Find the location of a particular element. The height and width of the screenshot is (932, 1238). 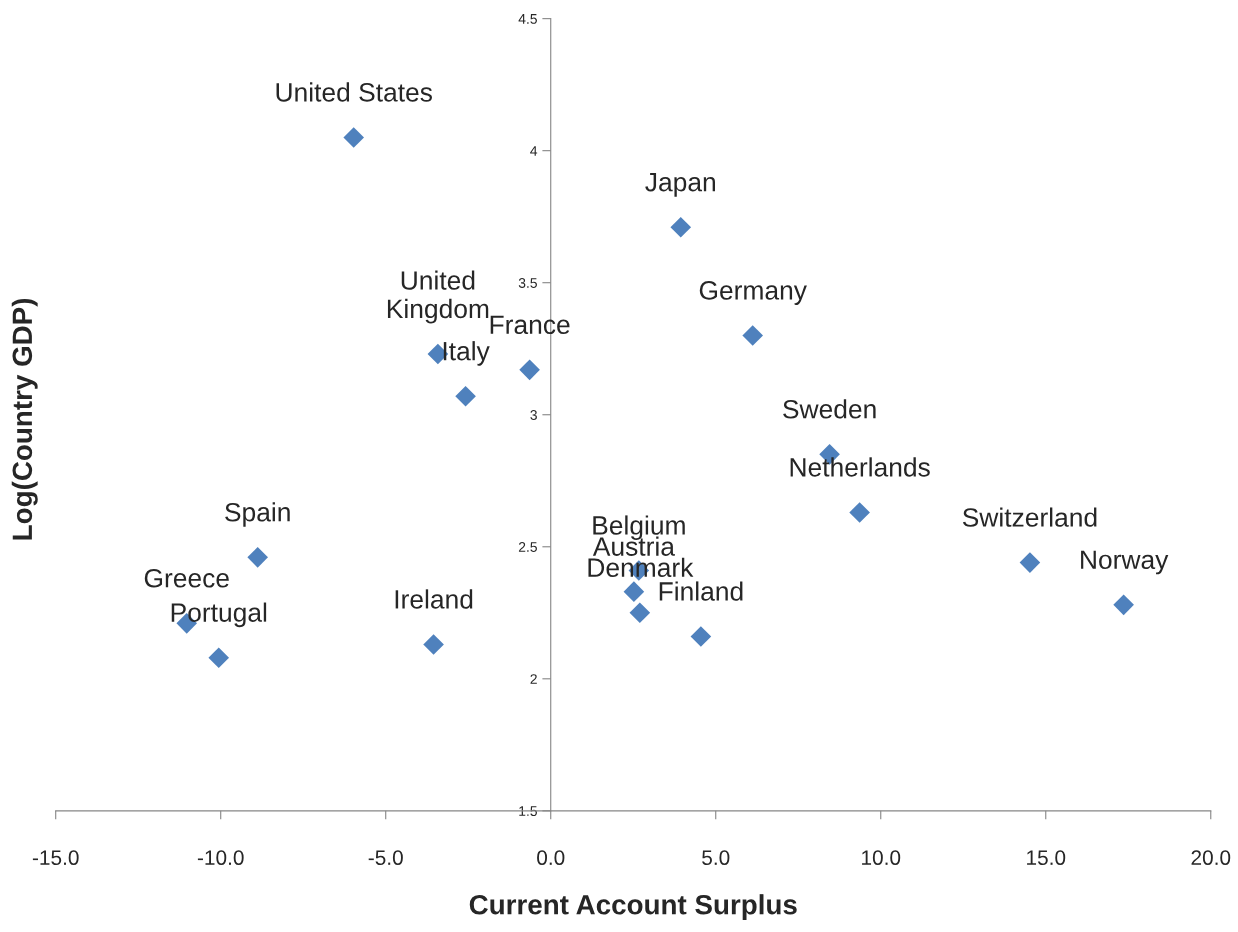

annotation: Greece is located at coordinates (186, 578).